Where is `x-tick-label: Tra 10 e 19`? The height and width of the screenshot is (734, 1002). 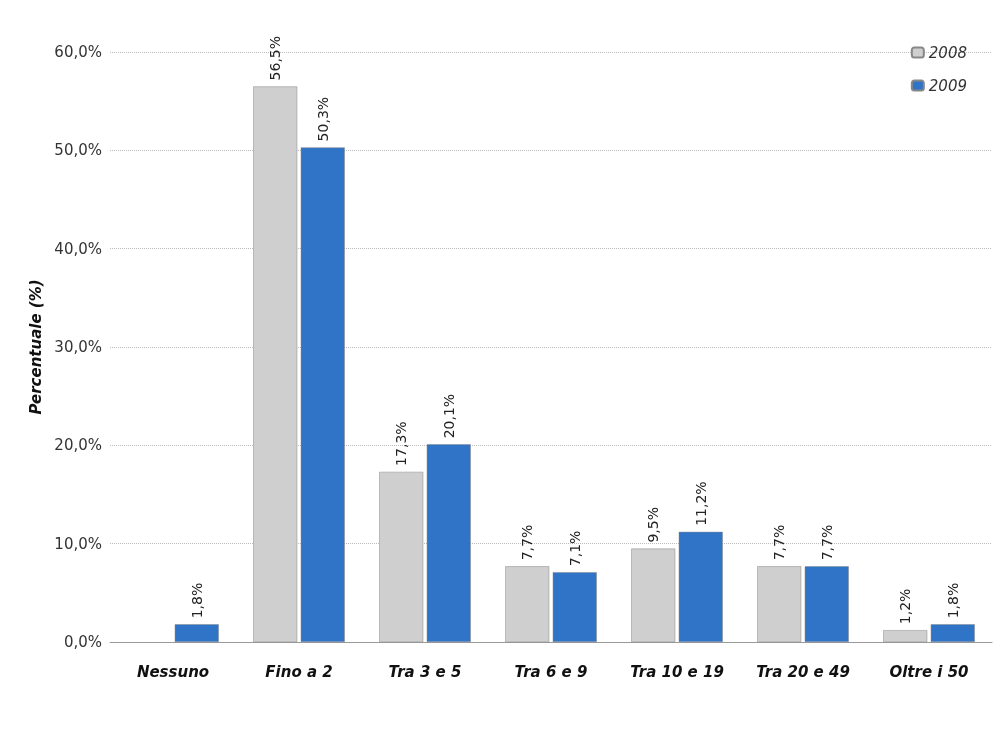 x-tick-label: Tra 10 e 19 is located at coordinates (677, 671).